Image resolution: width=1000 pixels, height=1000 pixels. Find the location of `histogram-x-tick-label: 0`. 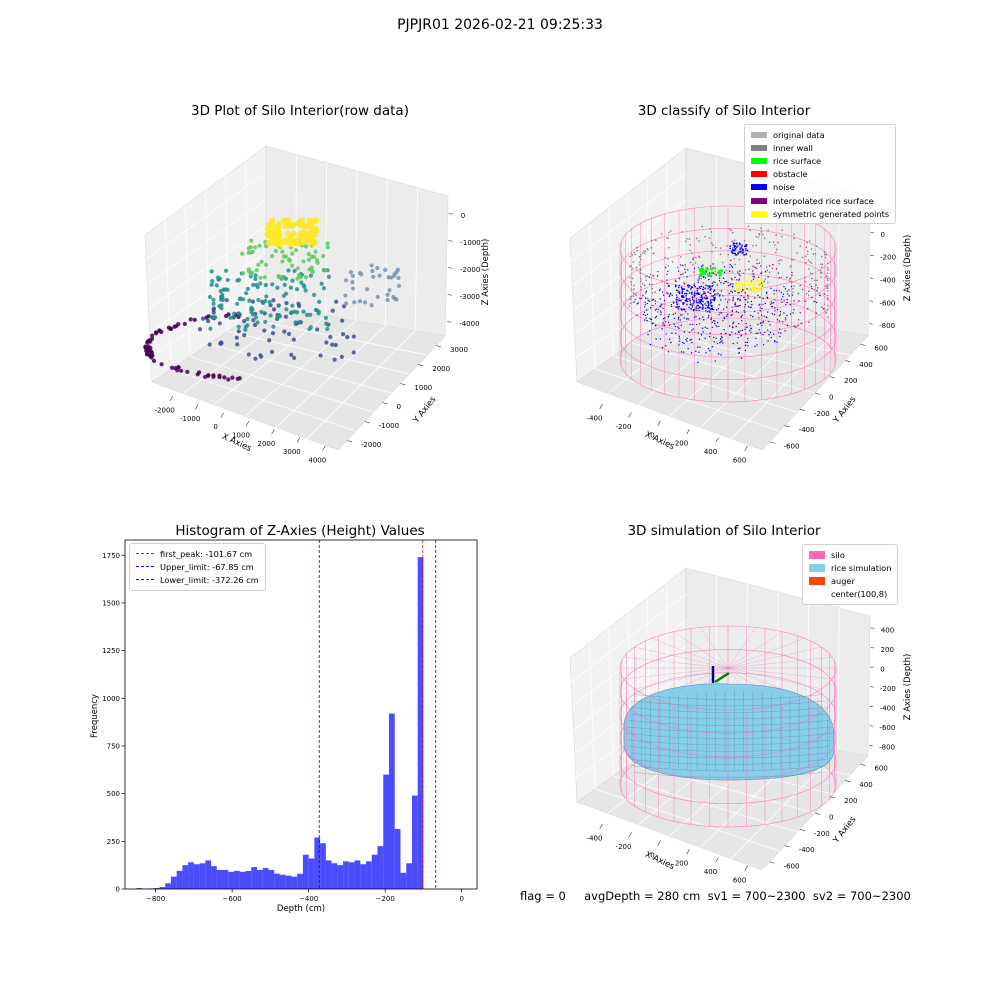

histogram-x-tick-label: 0 is located at coordinates (461, 899).